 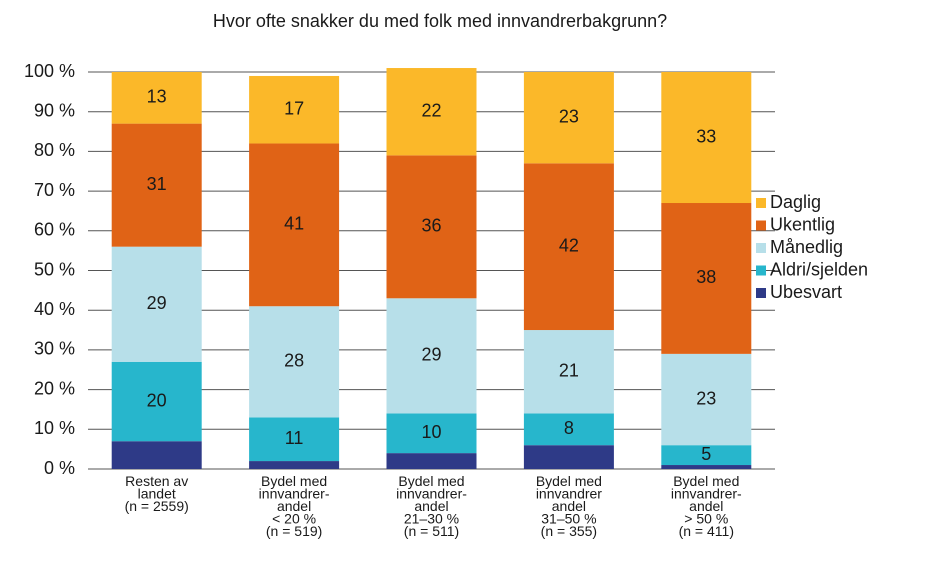 What do you see at coordinates (49, 71) in the screenshot?
I see `y-tick-label: 100 %` at bounding box center [49, 71].